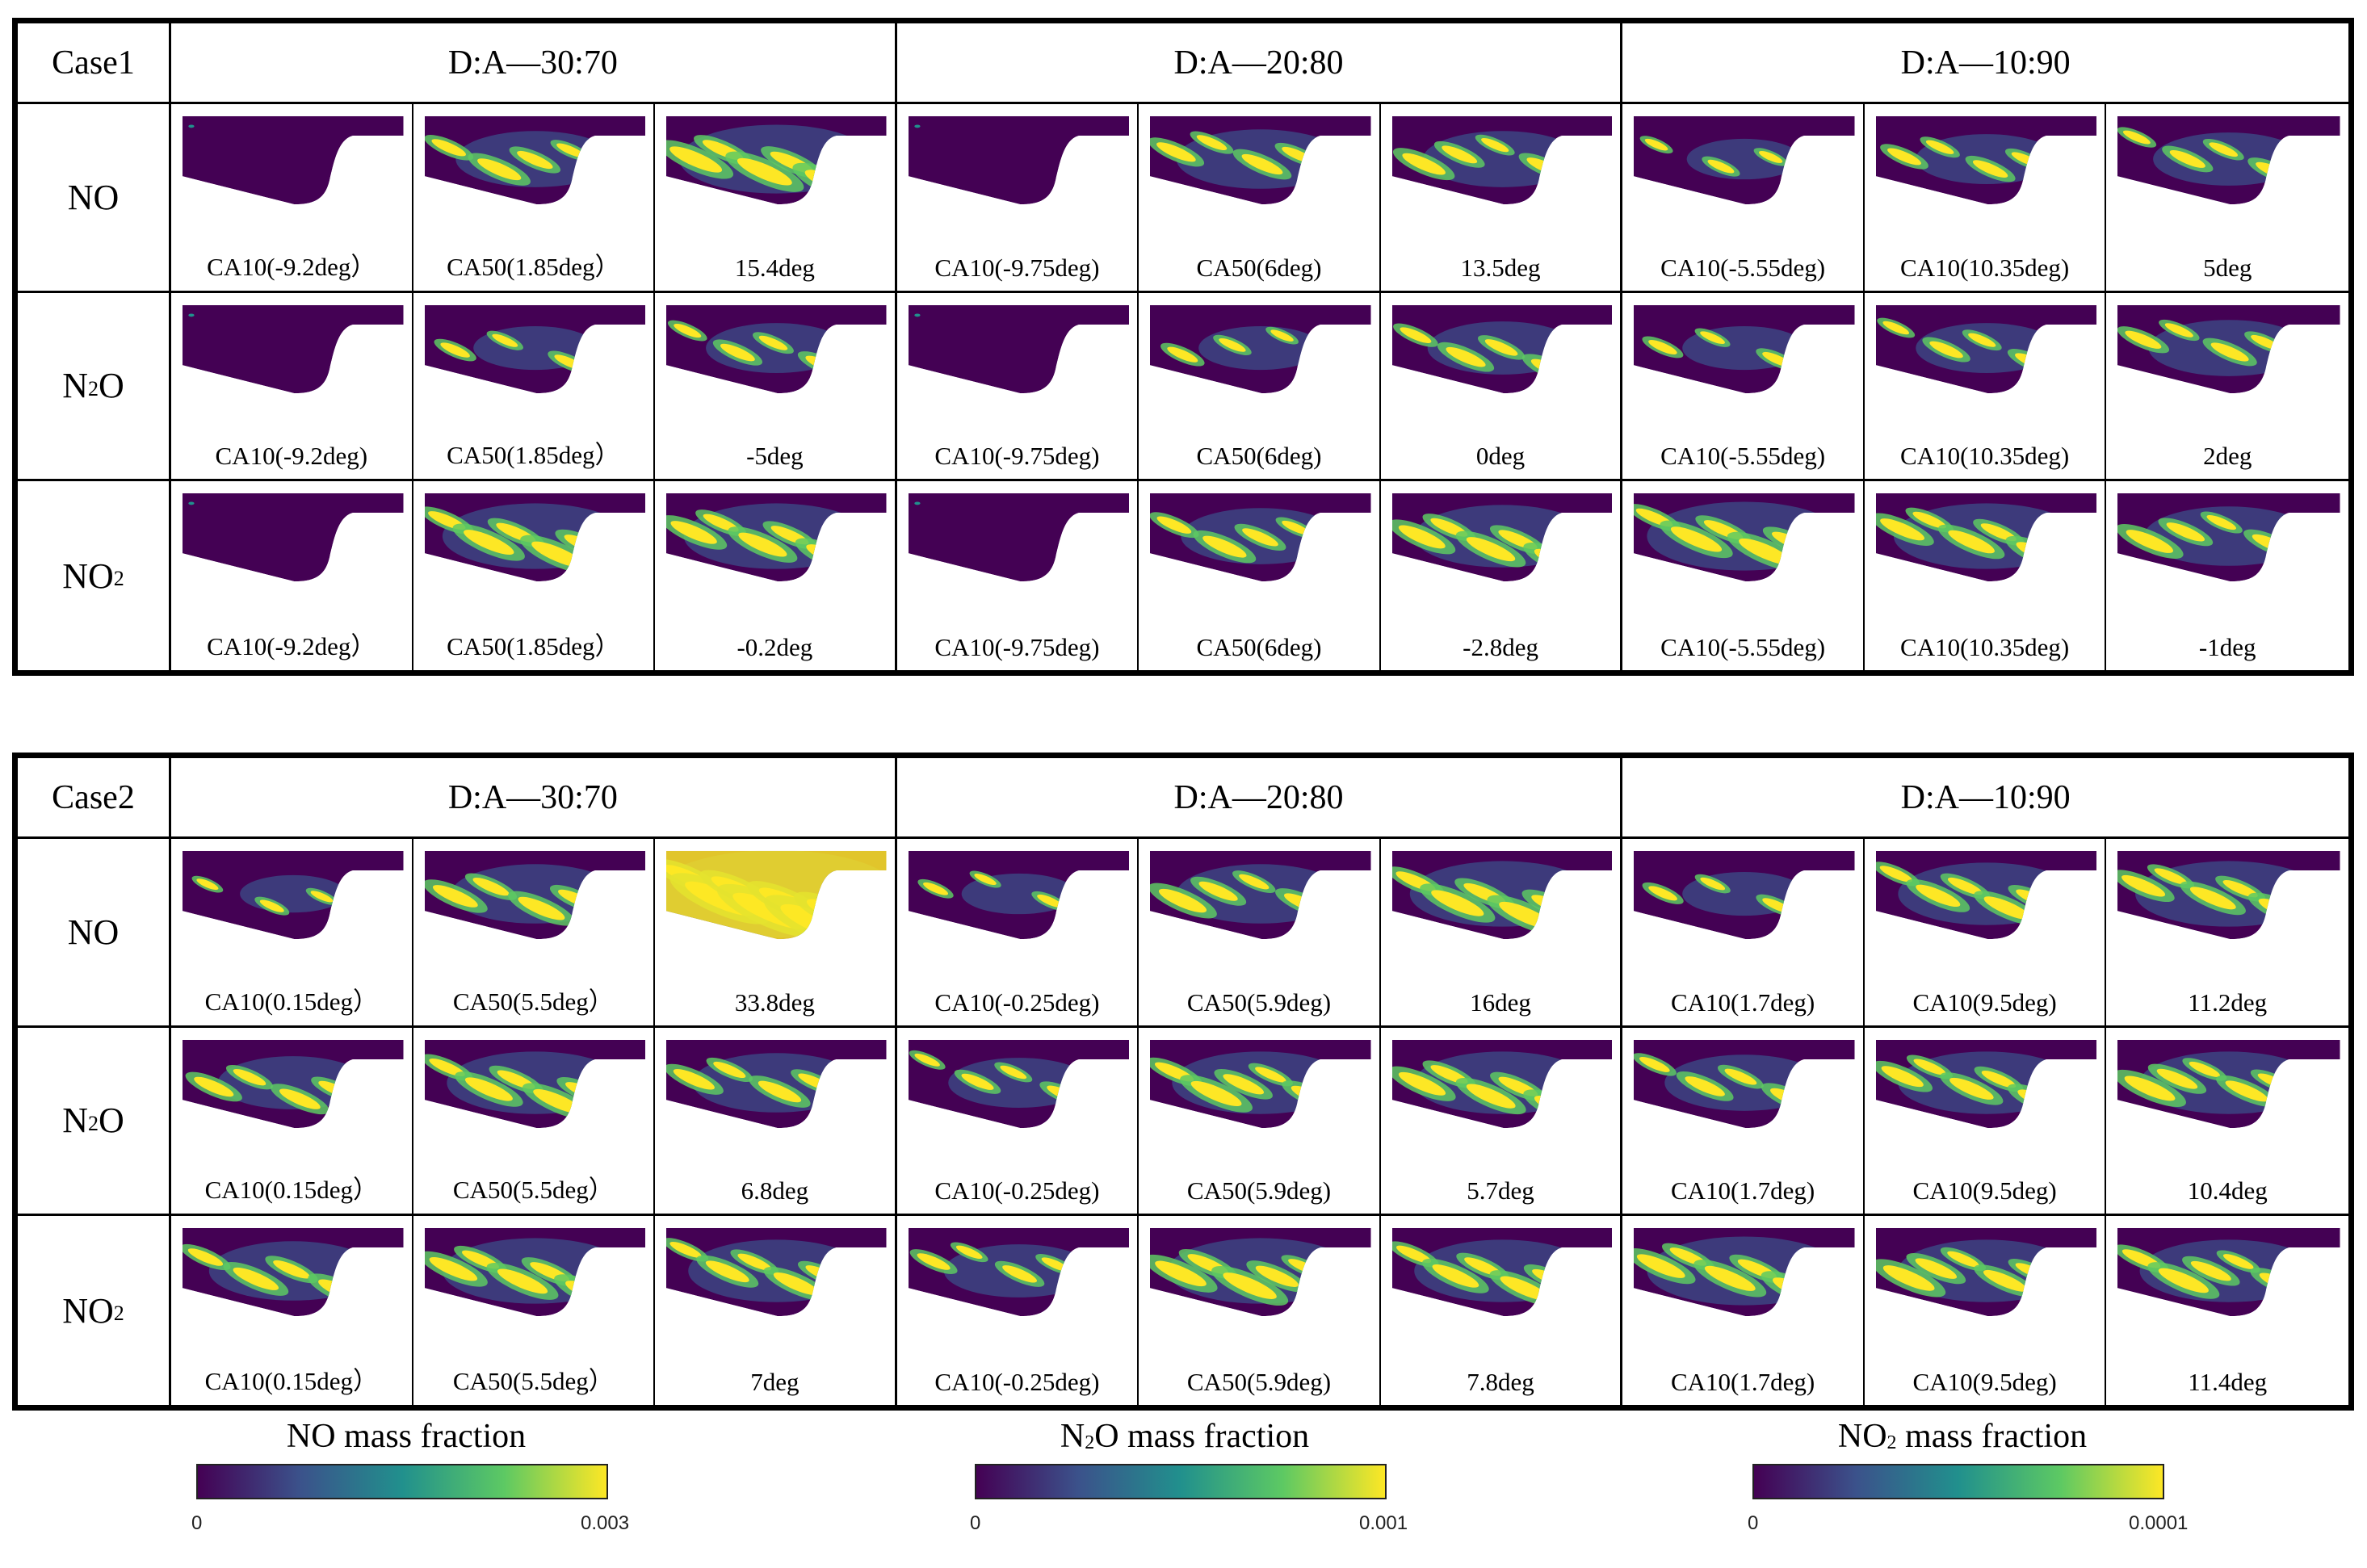 This screenshot has height=1568, width=2367. I want to click on colorbar-max-label: 0.0001, so click(2159, 1523).